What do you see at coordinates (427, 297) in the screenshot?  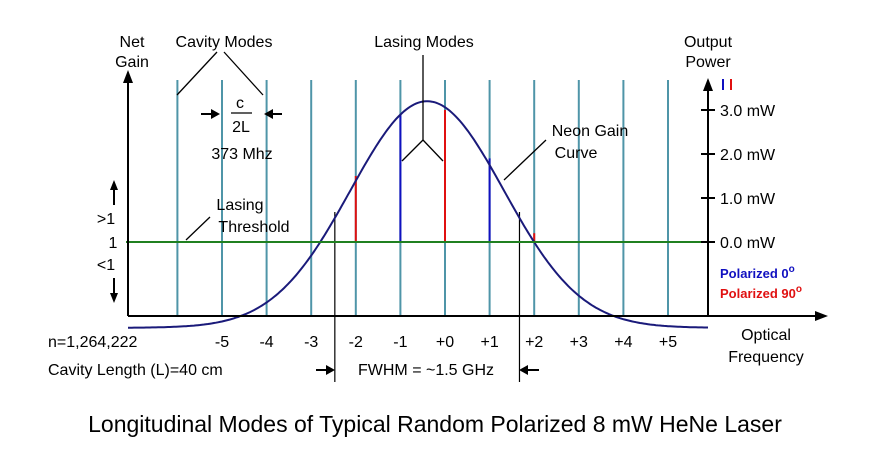 I see `fwhm-marker-lines` at bounding box center [427, 297].